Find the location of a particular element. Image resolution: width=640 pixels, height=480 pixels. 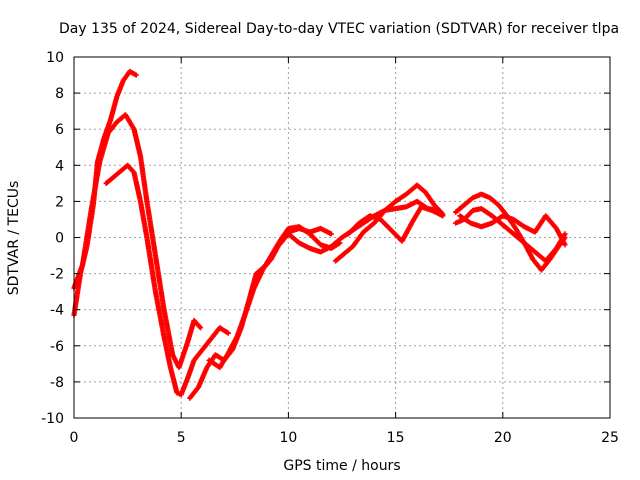

x-tick-label: 0 is located at coordinates (74, 438).